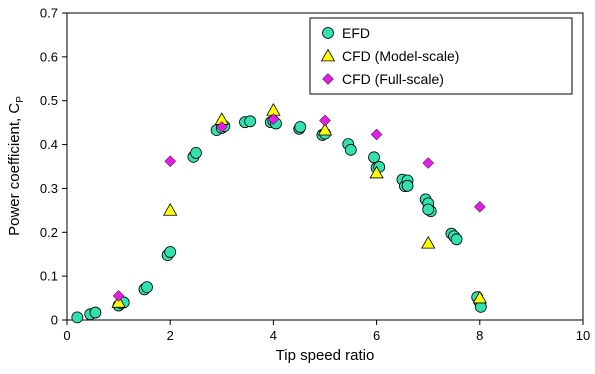  I want to click on x-tick-label: 10, so click(583, 335).